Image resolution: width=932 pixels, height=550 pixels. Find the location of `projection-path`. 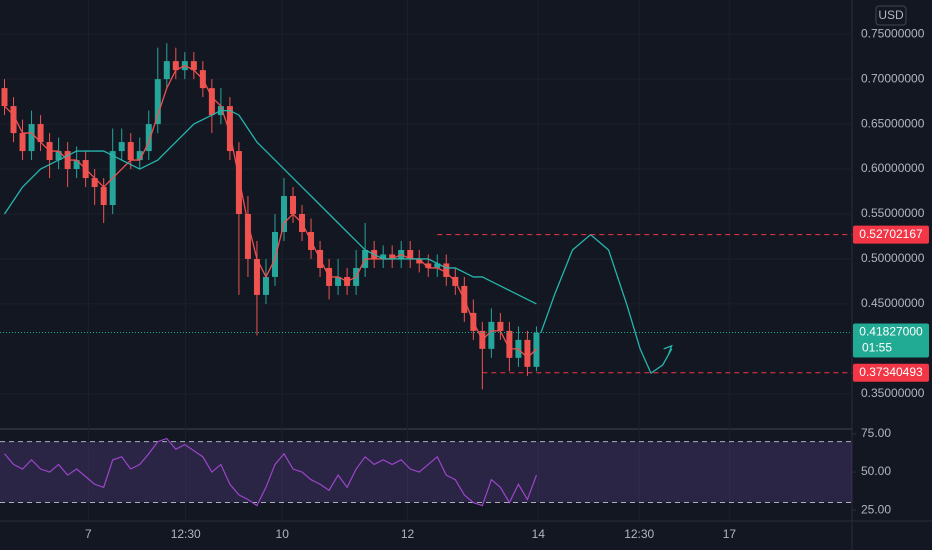

projection-path is located at coordinates (606, 304).